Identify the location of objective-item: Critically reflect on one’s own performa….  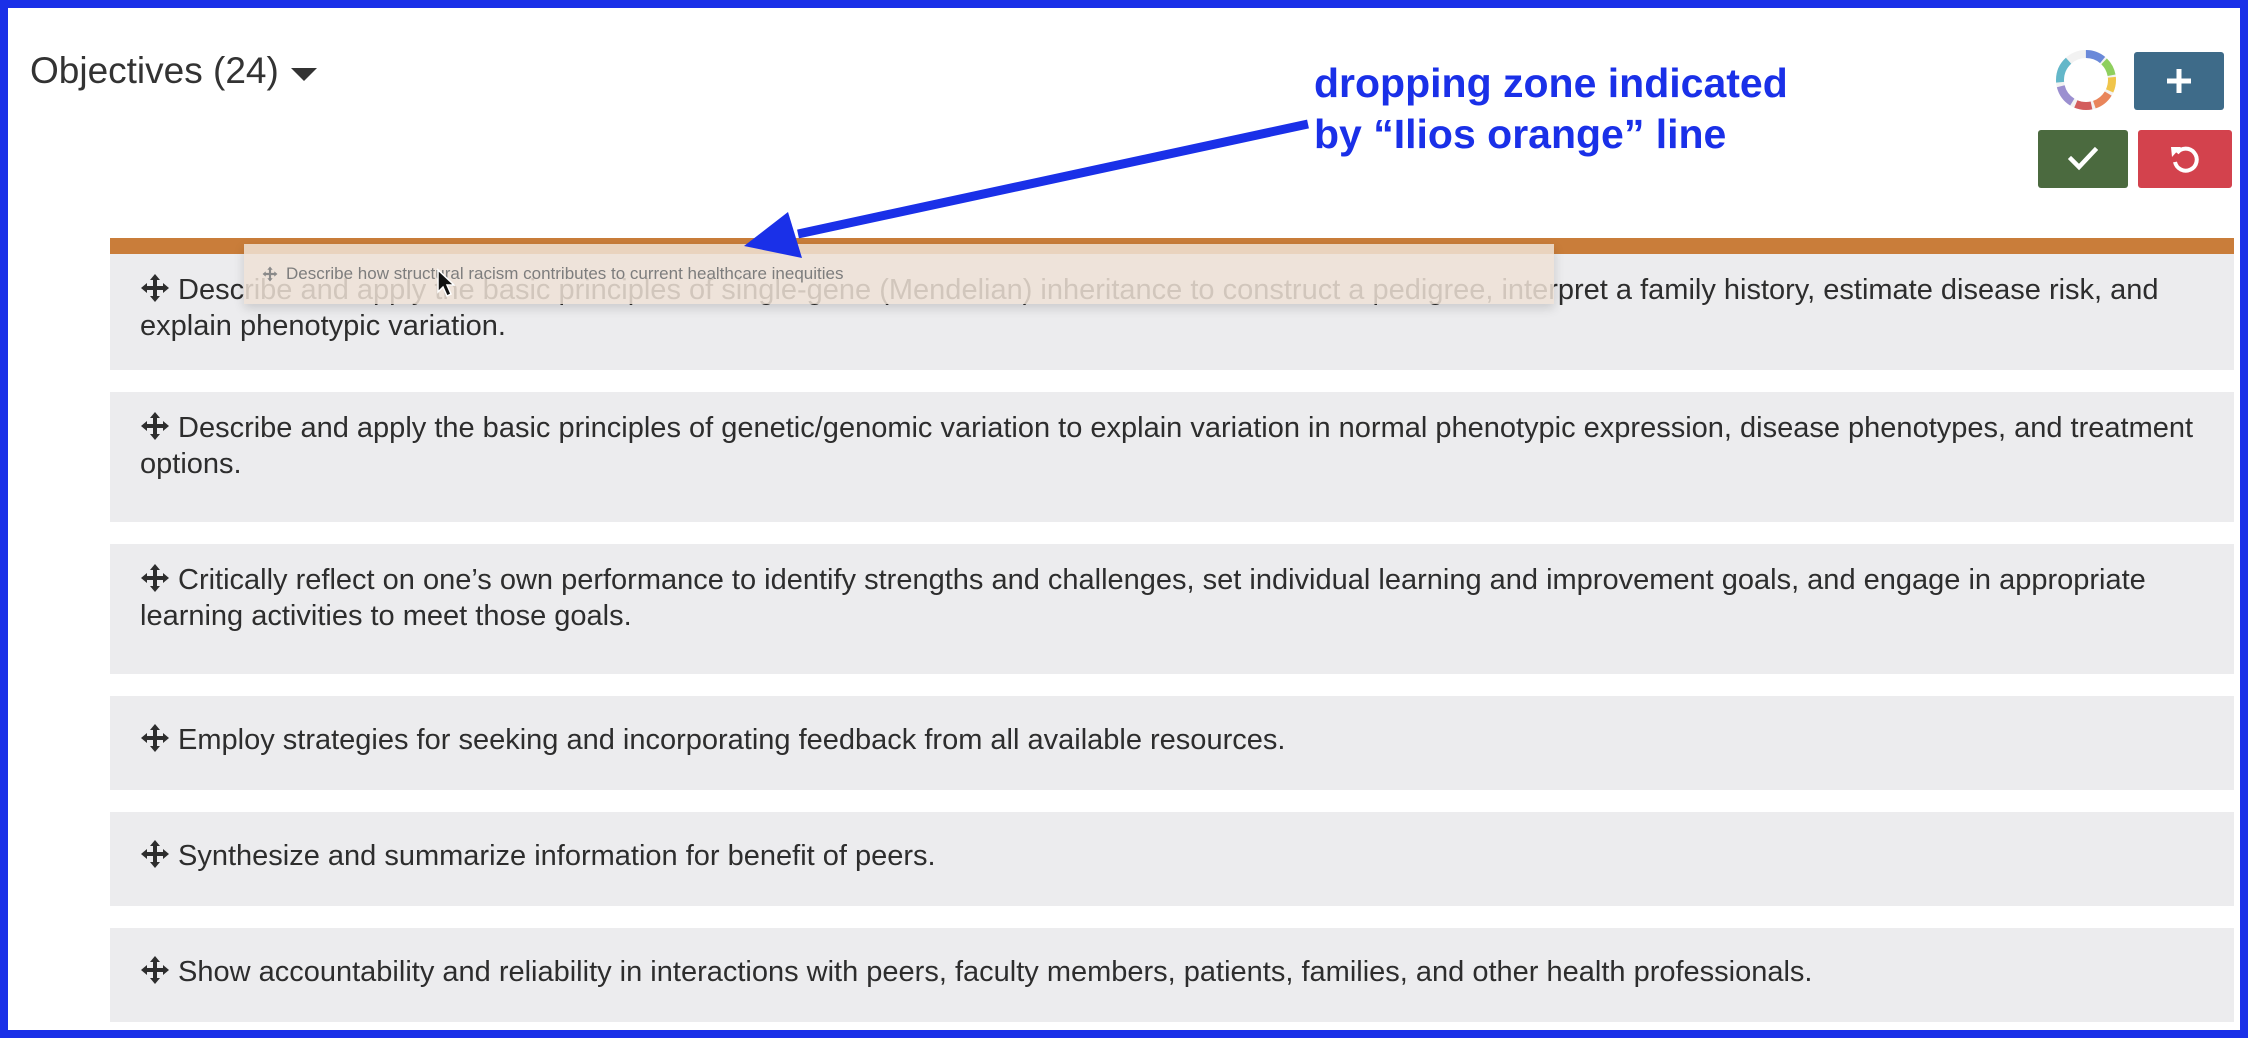
(1172, 609).